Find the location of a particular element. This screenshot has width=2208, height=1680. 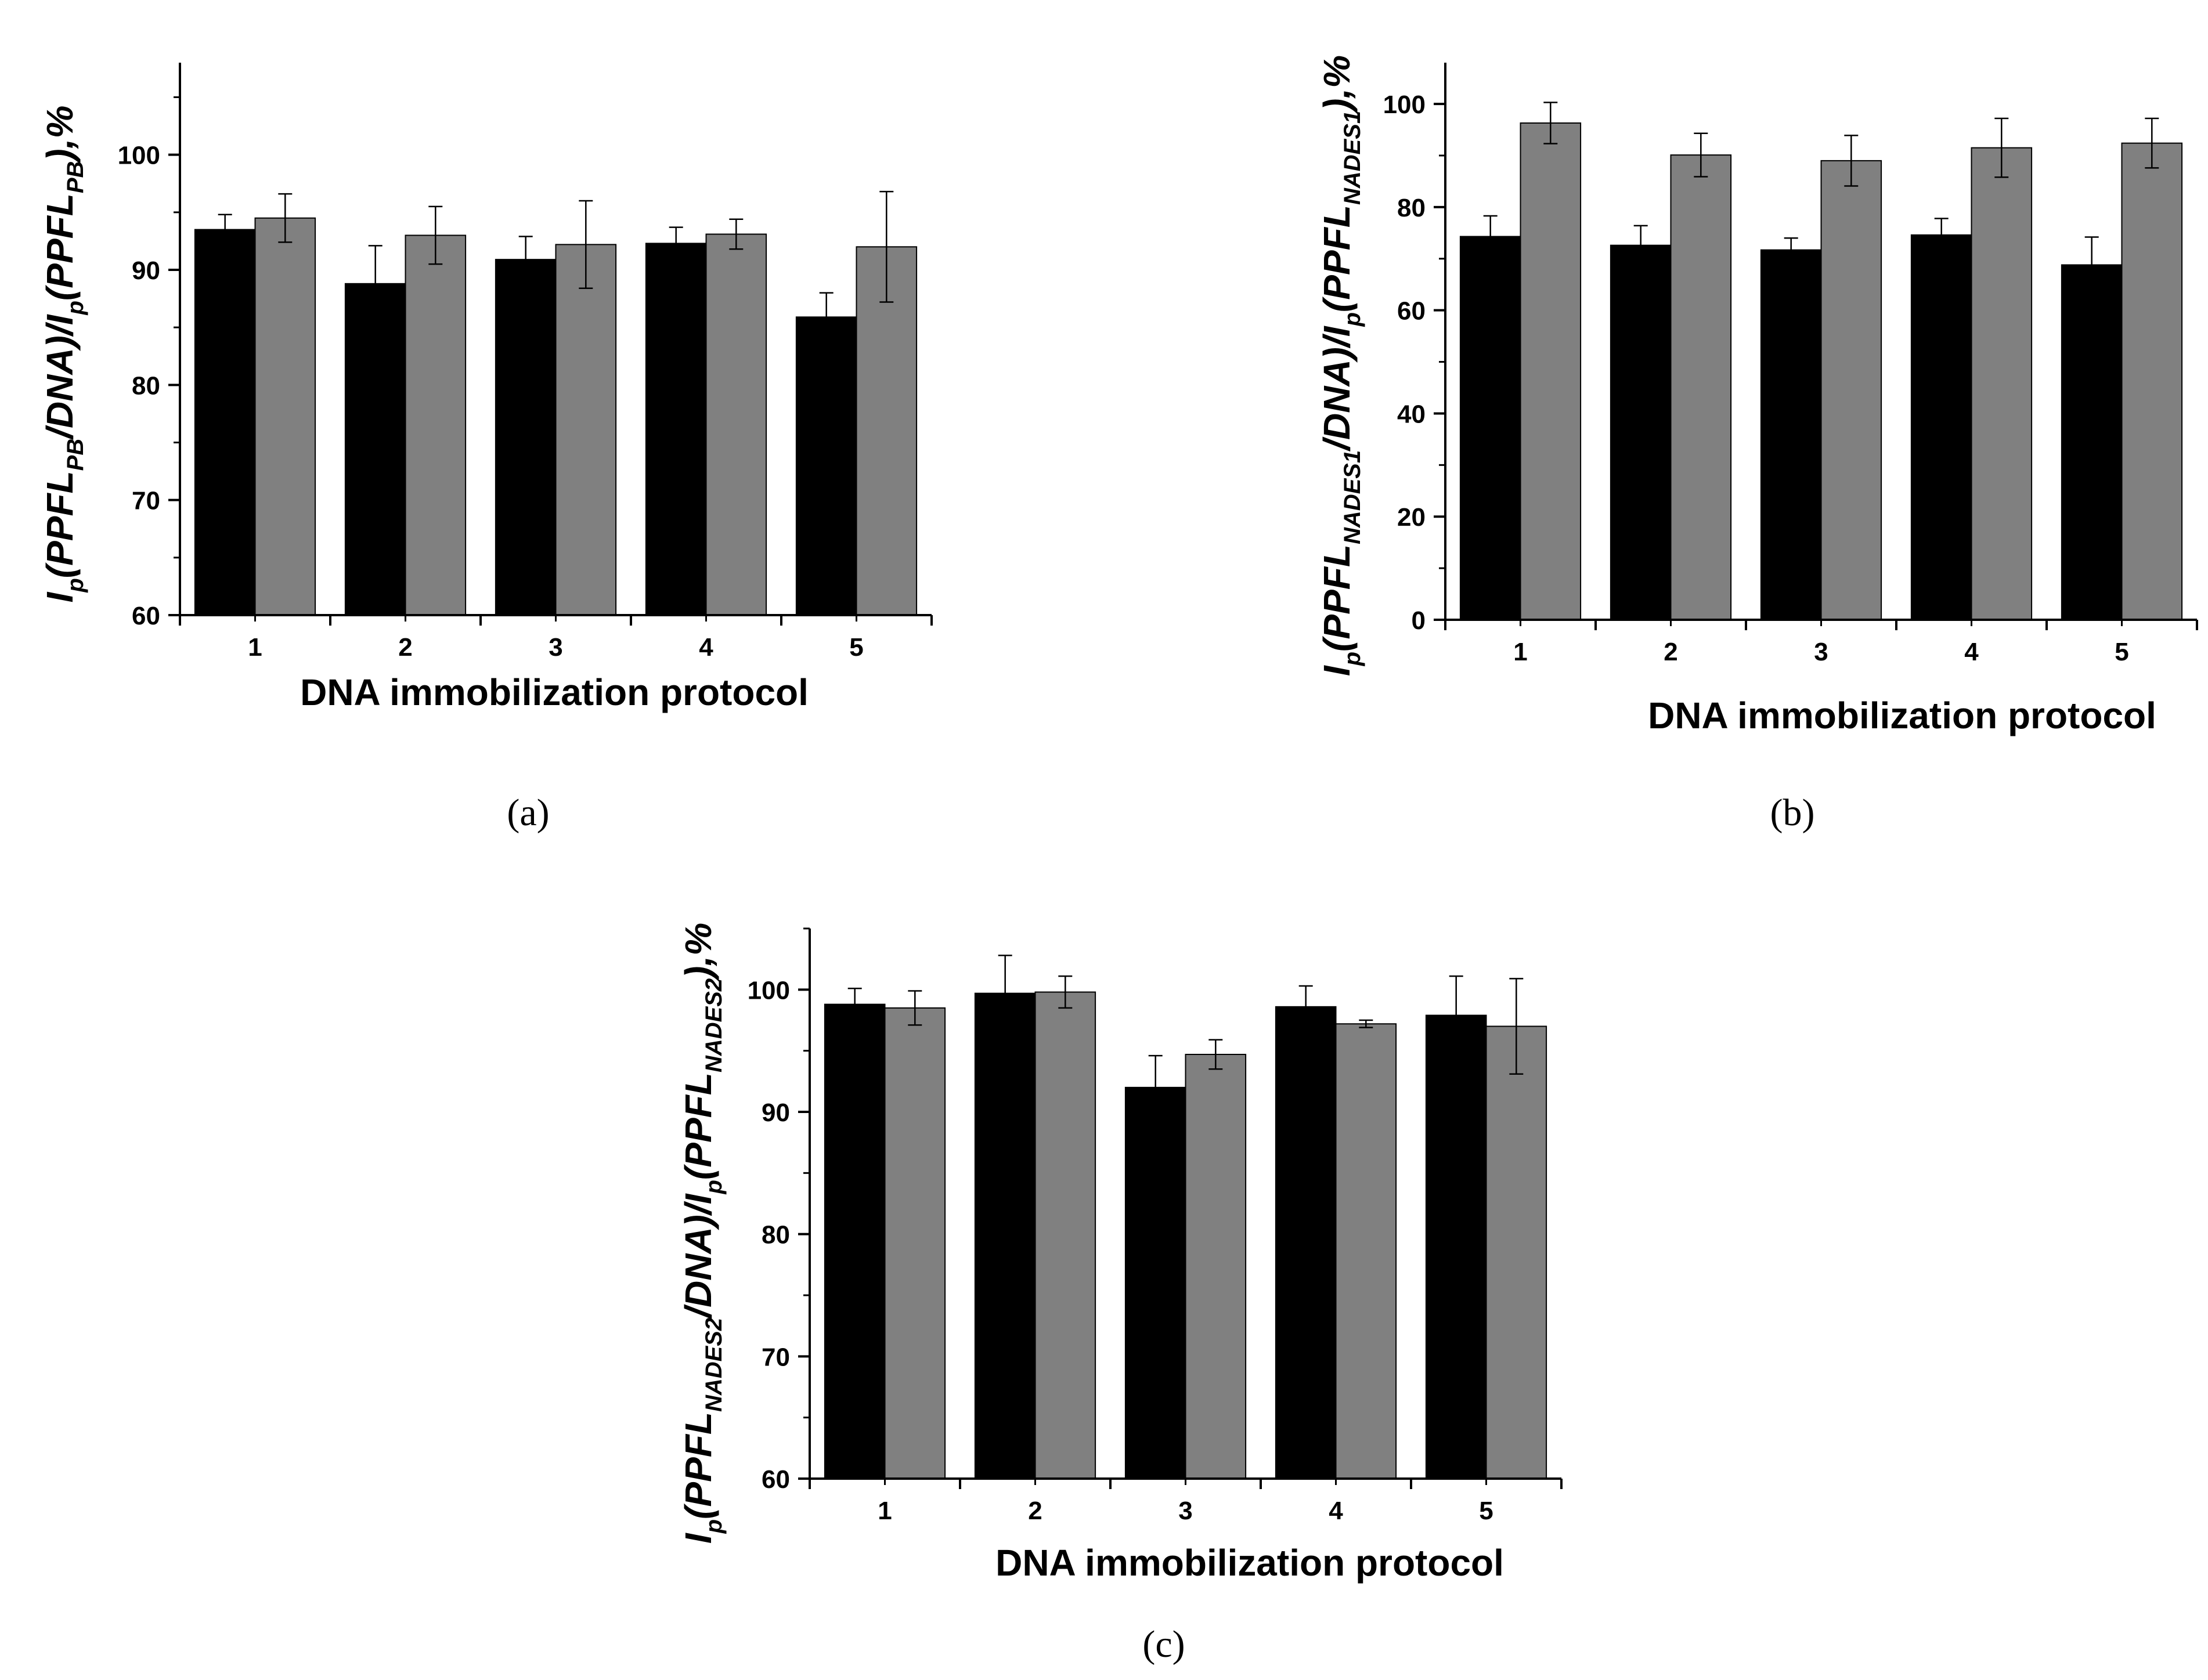

panel-c-x-tick-label: 1 is located at coordinates (885, 1511).